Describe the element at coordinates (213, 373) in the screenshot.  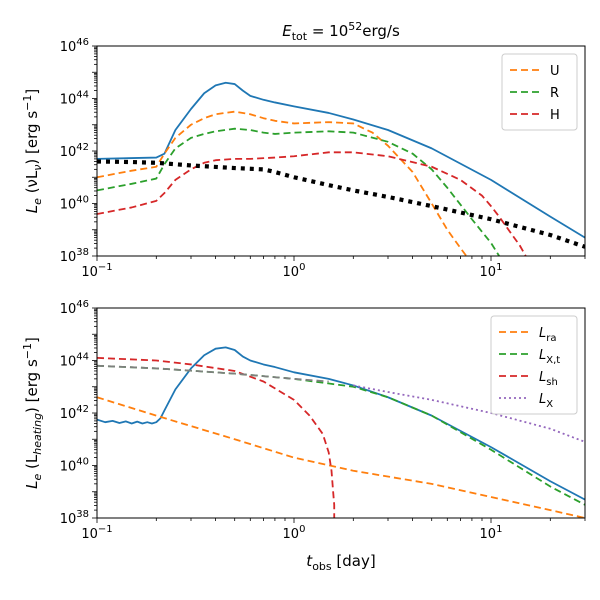
I see `series-line-gray-dashed` at that location.